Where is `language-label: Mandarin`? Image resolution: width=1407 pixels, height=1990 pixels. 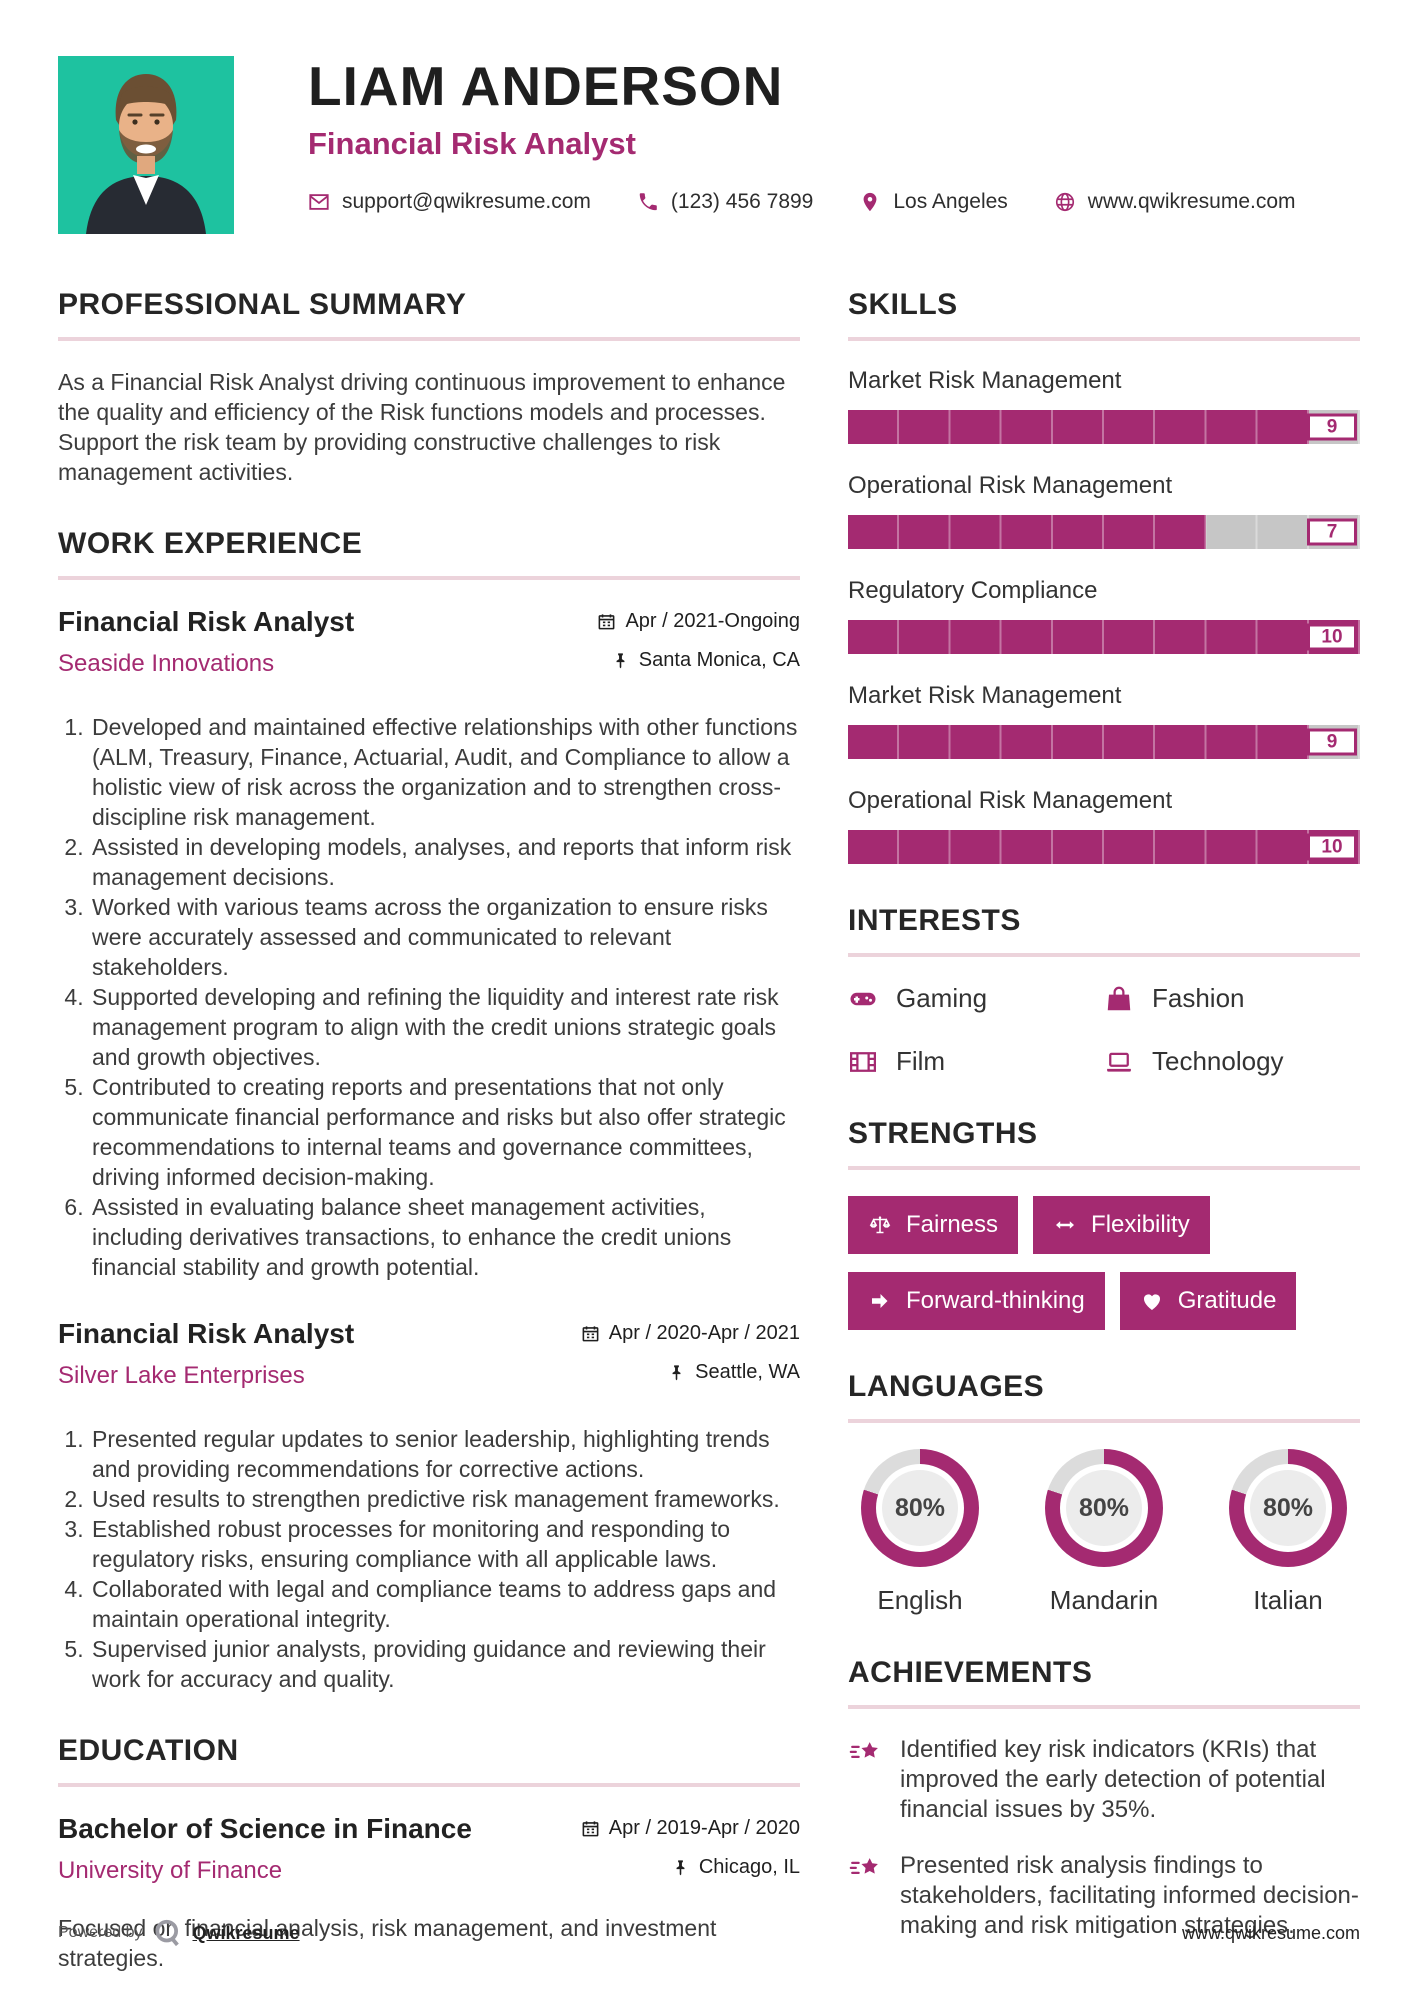 language-label: Mandarin is located at coordinates (1104, 1600).